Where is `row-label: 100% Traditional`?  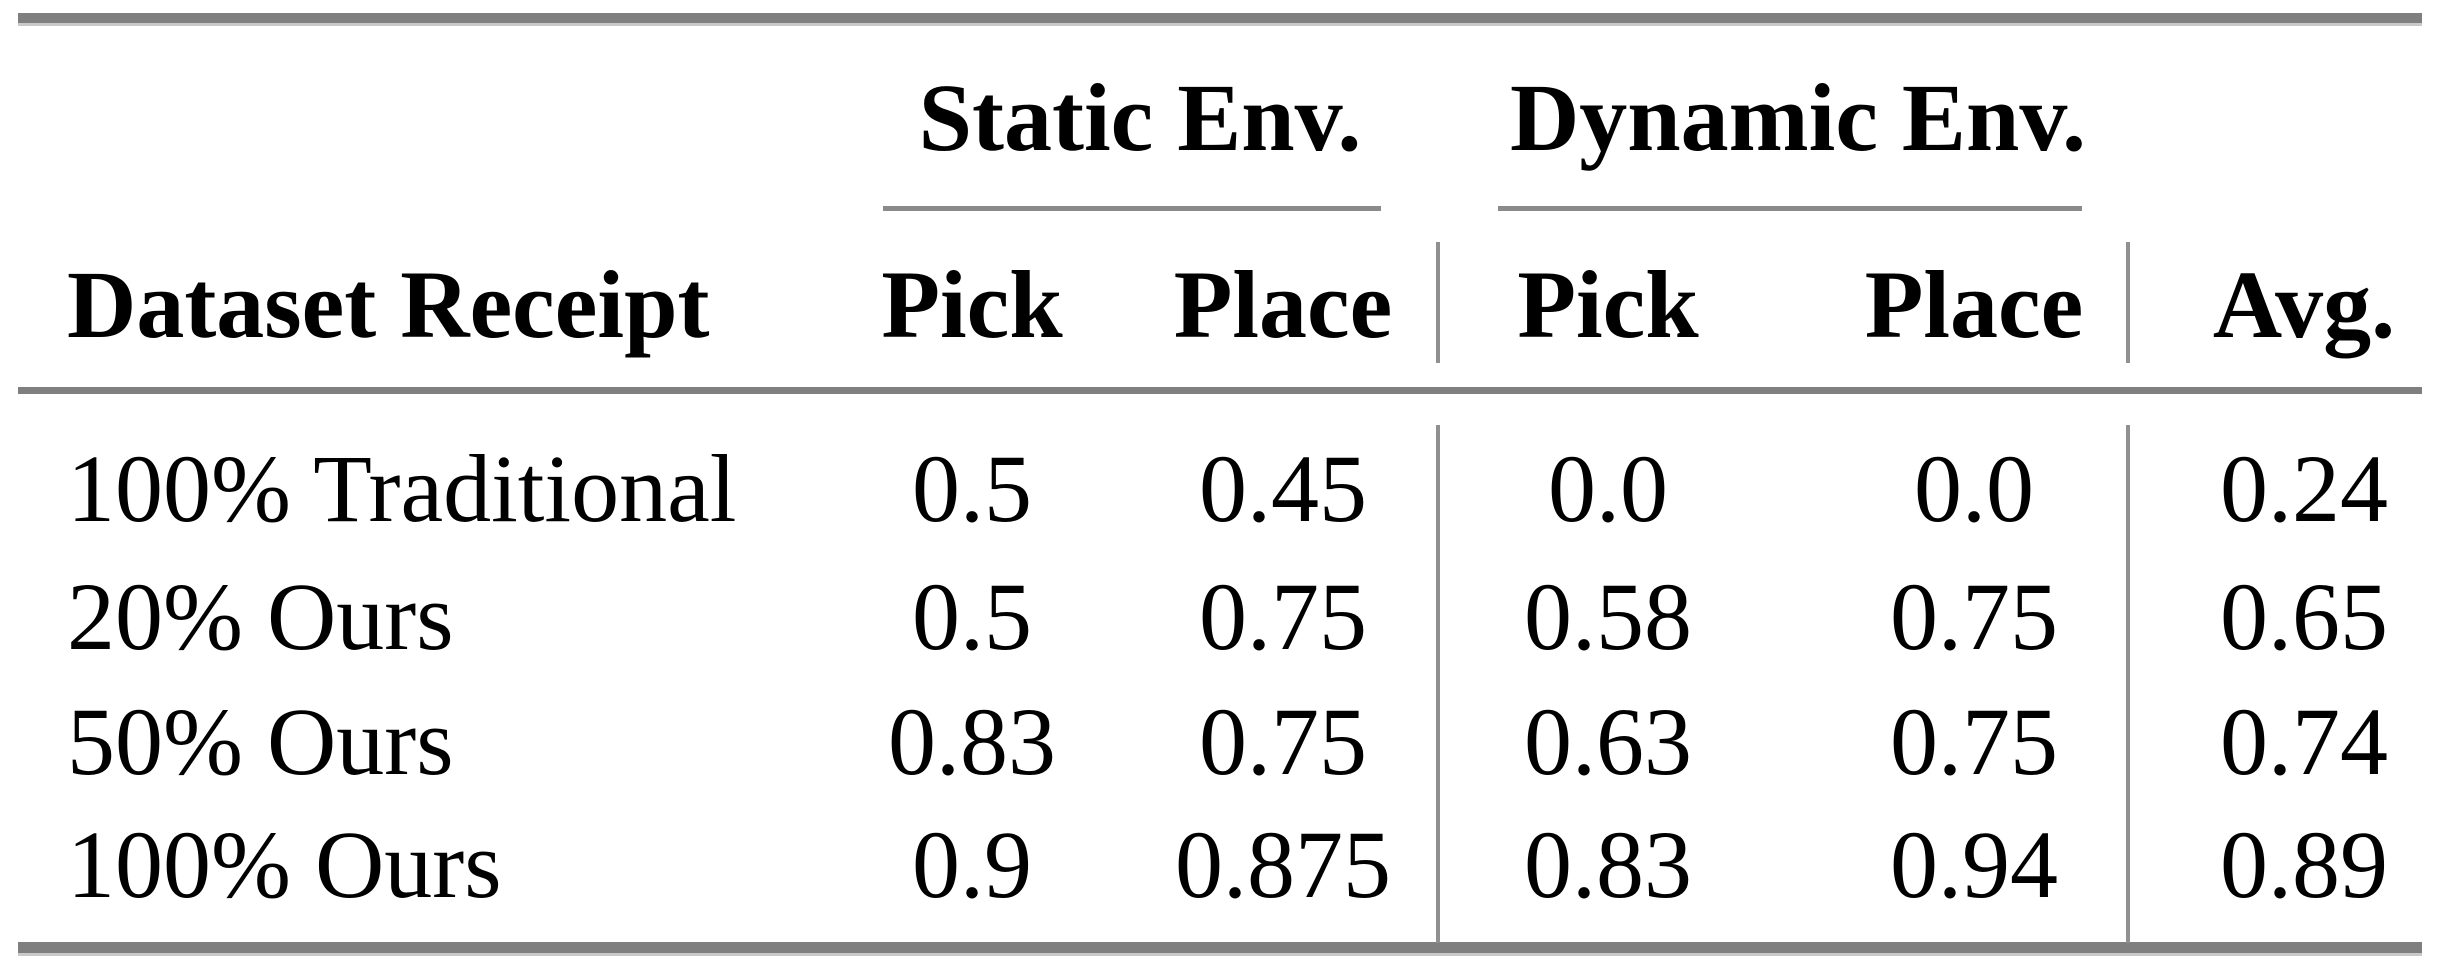
row-label: 100% Traditional is located at coordinates (402, 488).